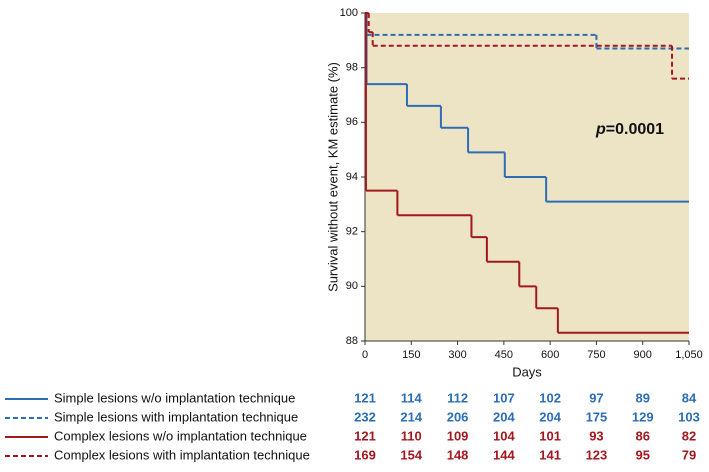 The height and width of the screenshot is (472, 709). What do you see at coordinates (458, 454) in the screenshot?
I see `at-risk-count: 148` at bounding box center [458, 454].